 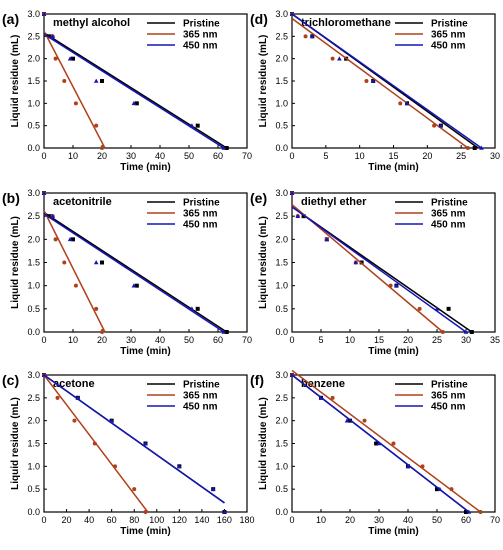 I want to click on chart-title: acetonitrile, so click(x=82, y=202).